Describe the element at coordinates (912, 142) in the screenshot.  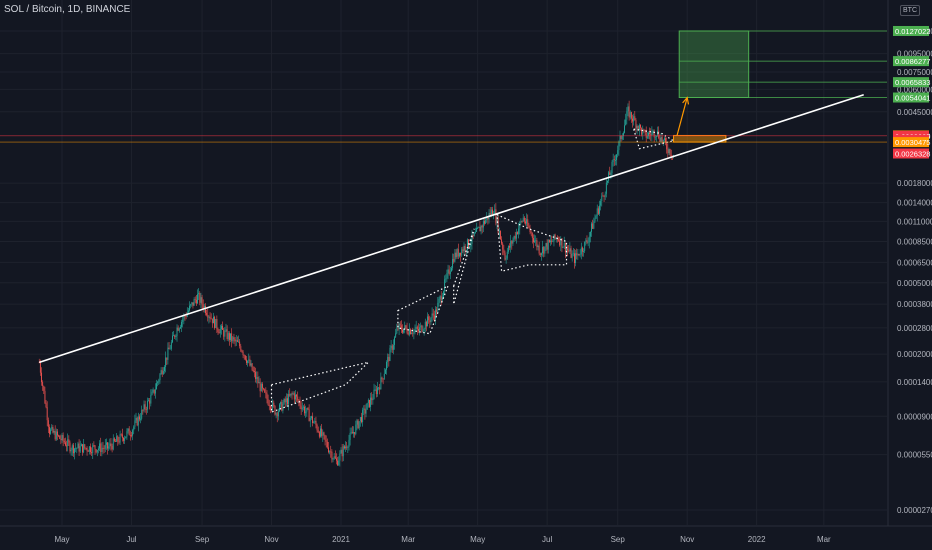
I see `price-label-text: 0.0030475` at that location.